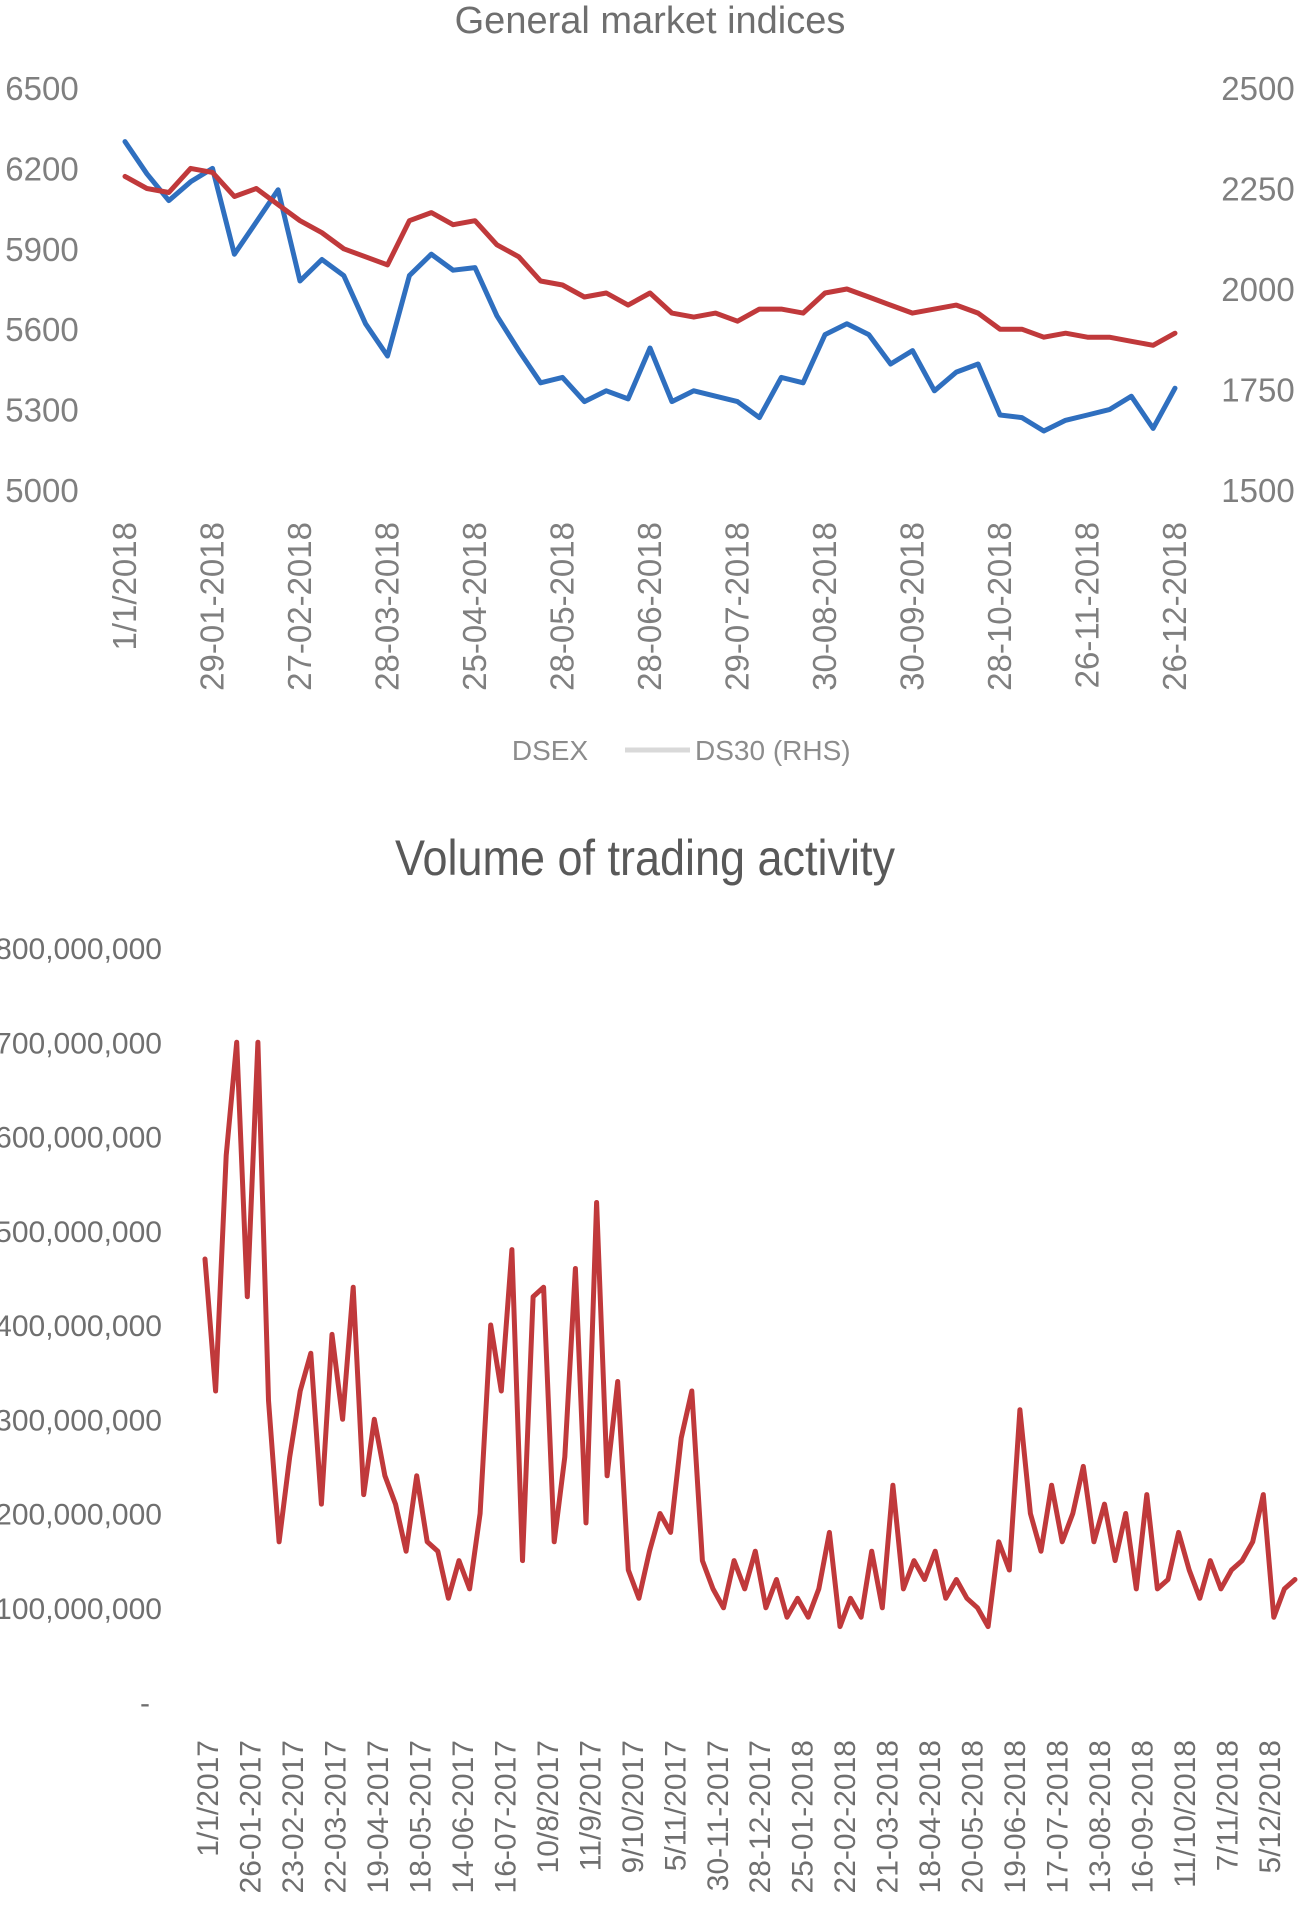  I want to click on legend-label-dsex: DSEX, so click(550, 750).